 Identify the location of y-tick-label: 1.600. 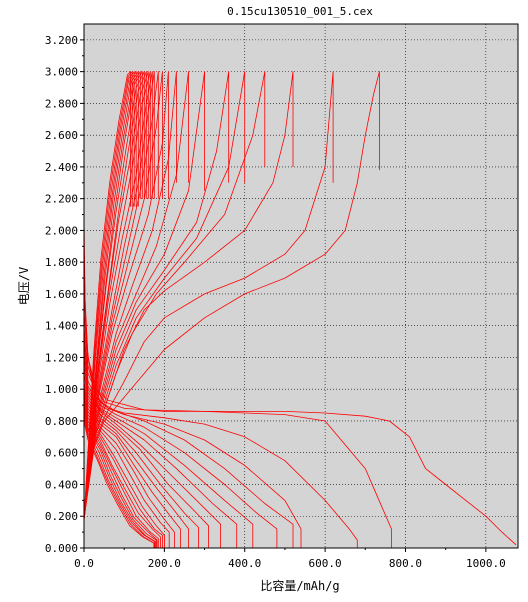
(61, 294).